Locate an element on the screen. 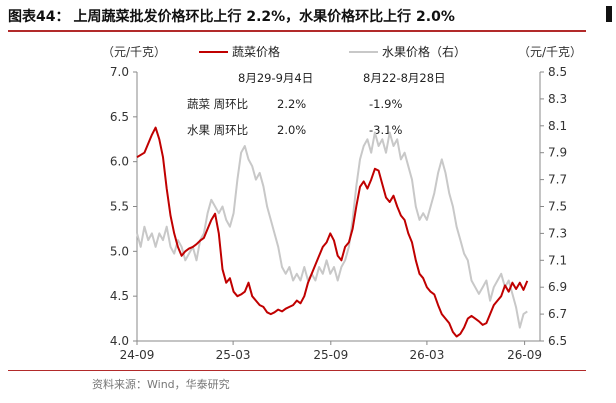  right-axis-unit: （元/千克） is located at coordinates (550, 52).